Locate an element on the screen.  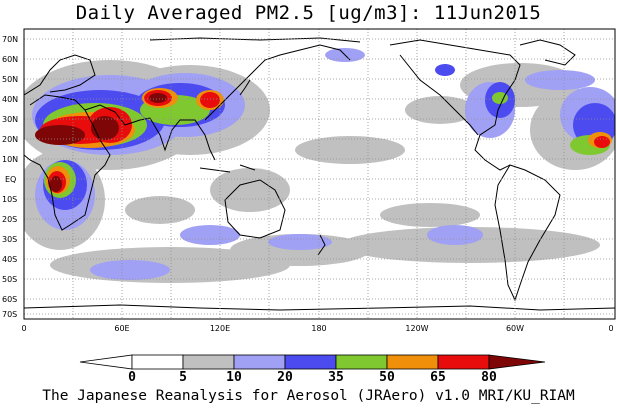
colorbar-right-triangle is located at coordinates (517, 362).